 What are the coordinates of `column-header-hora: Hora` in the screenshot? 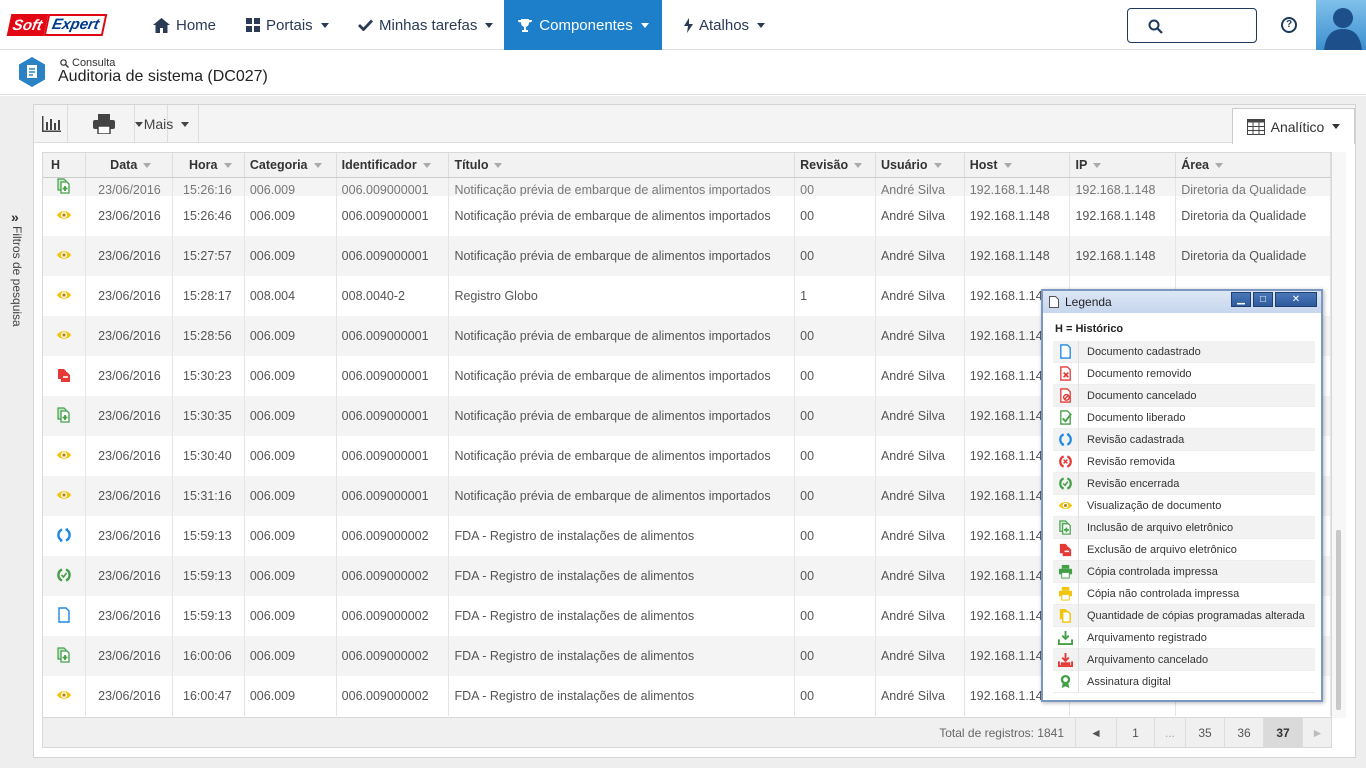 It's located at (208, 165).